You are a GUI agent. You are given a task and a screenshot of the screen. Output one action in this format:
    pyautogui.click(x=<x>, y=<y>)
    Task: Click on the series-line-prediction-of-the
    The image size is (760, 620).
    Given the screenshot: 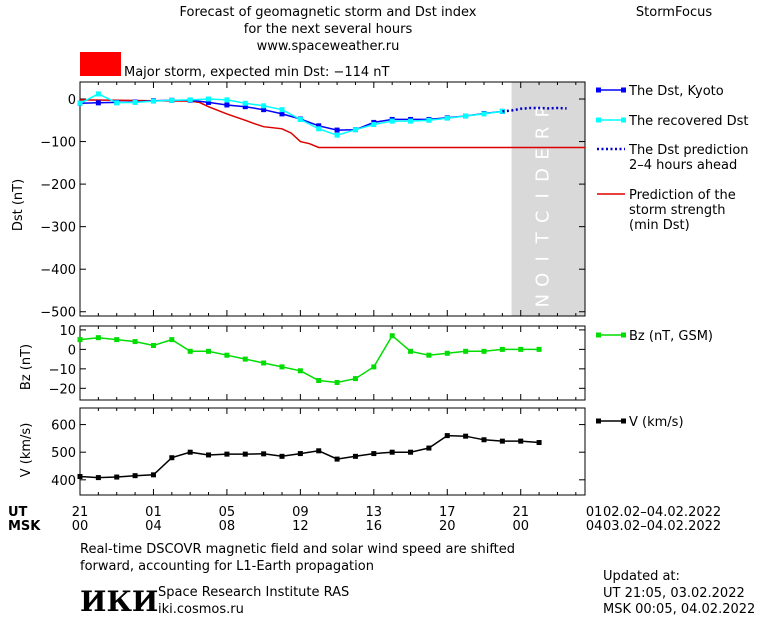 What is the action you would take?
    pyautogui.click(x=332, y=124)
    